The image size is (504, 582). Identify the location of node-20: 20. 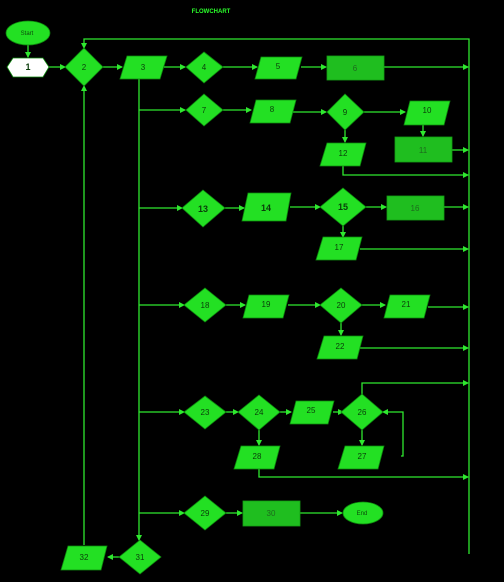
(341, 305).